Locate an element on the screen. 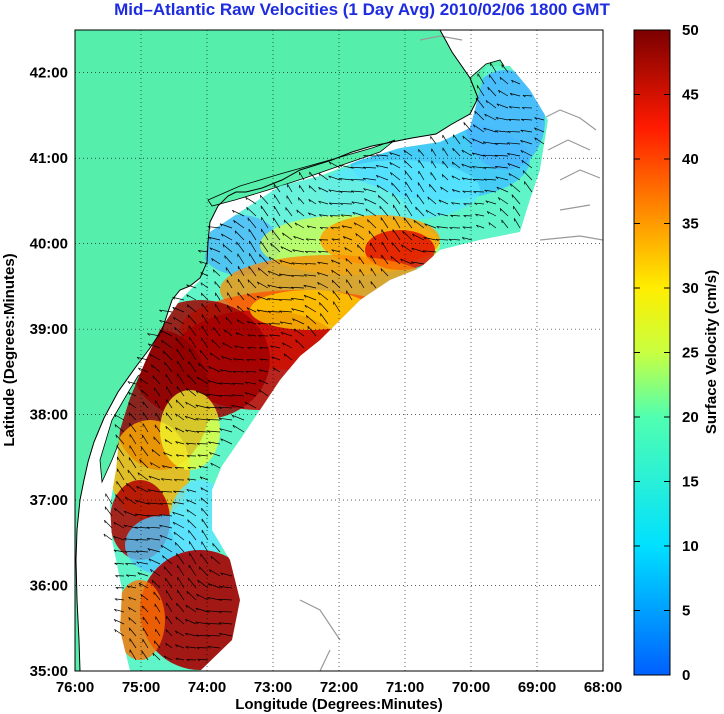 This screenshot has height=714, width=724. colorbar-tick-label: 10 is located at coordinates (690, 546).